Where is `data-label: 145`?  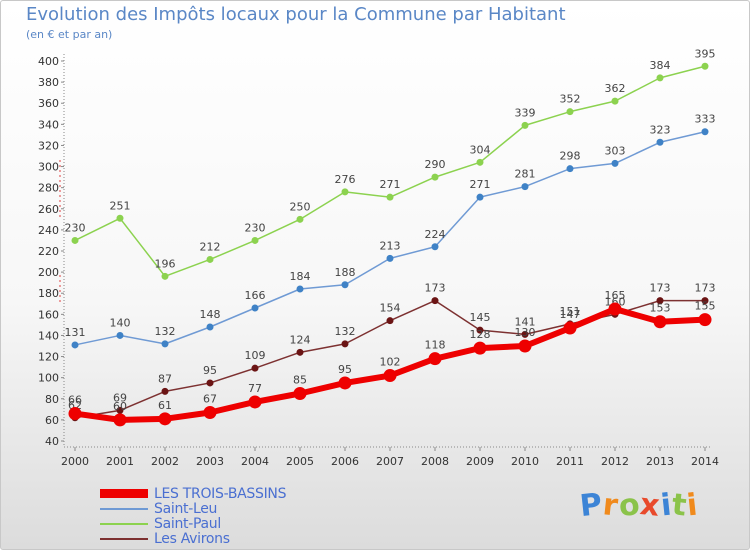 data-label: 145 is located at coordinates (480, 317).